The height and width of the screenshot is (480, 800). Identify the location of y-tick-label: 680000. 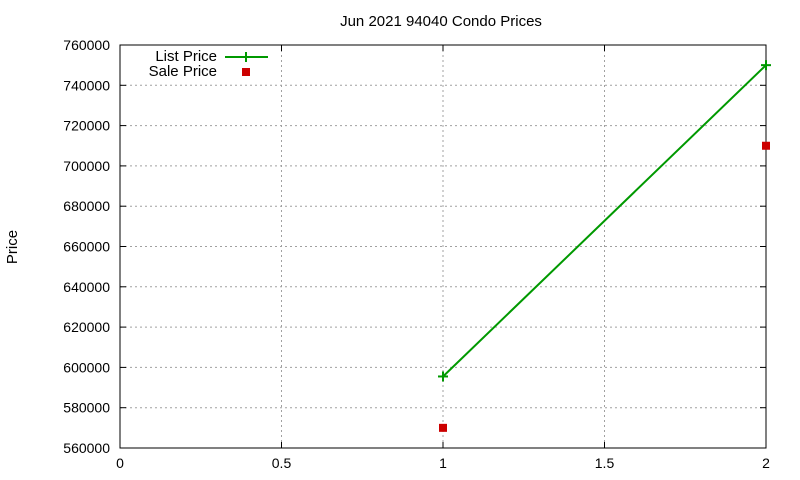
(86, 206).